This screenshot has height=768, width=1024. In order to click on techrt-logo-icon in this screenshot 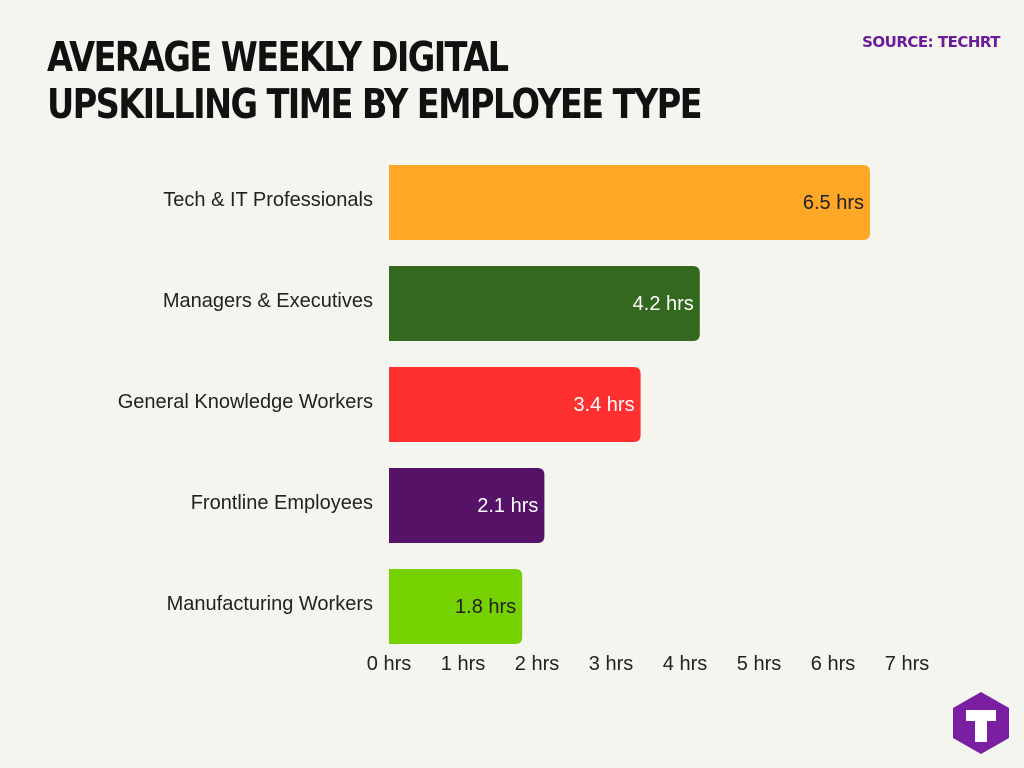, I will do `click(981, 723)`.